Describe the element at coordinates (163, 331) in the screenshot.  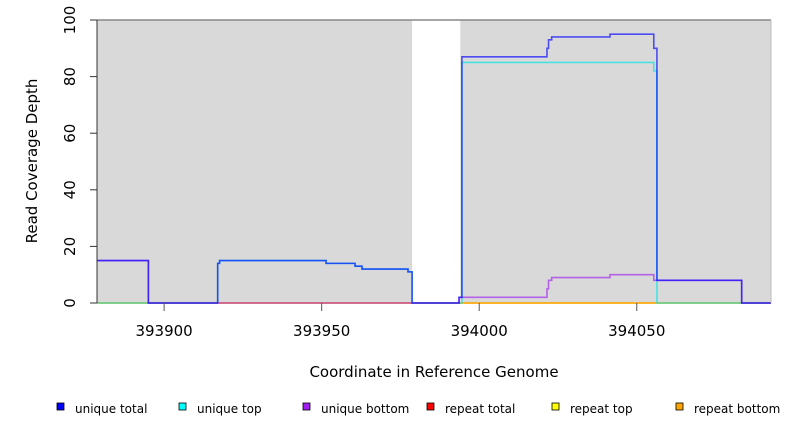
I see `x-tick-label: 393900` at that location.